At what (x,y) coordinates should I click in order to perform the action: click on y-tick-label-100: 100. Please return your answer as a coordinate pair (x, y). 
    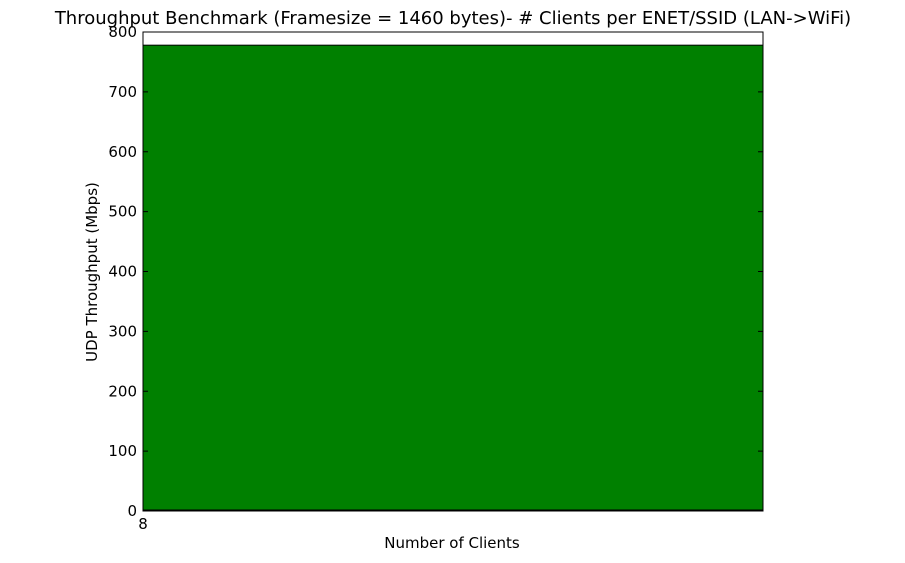
    Looking at the image, I should click on (122, 451).